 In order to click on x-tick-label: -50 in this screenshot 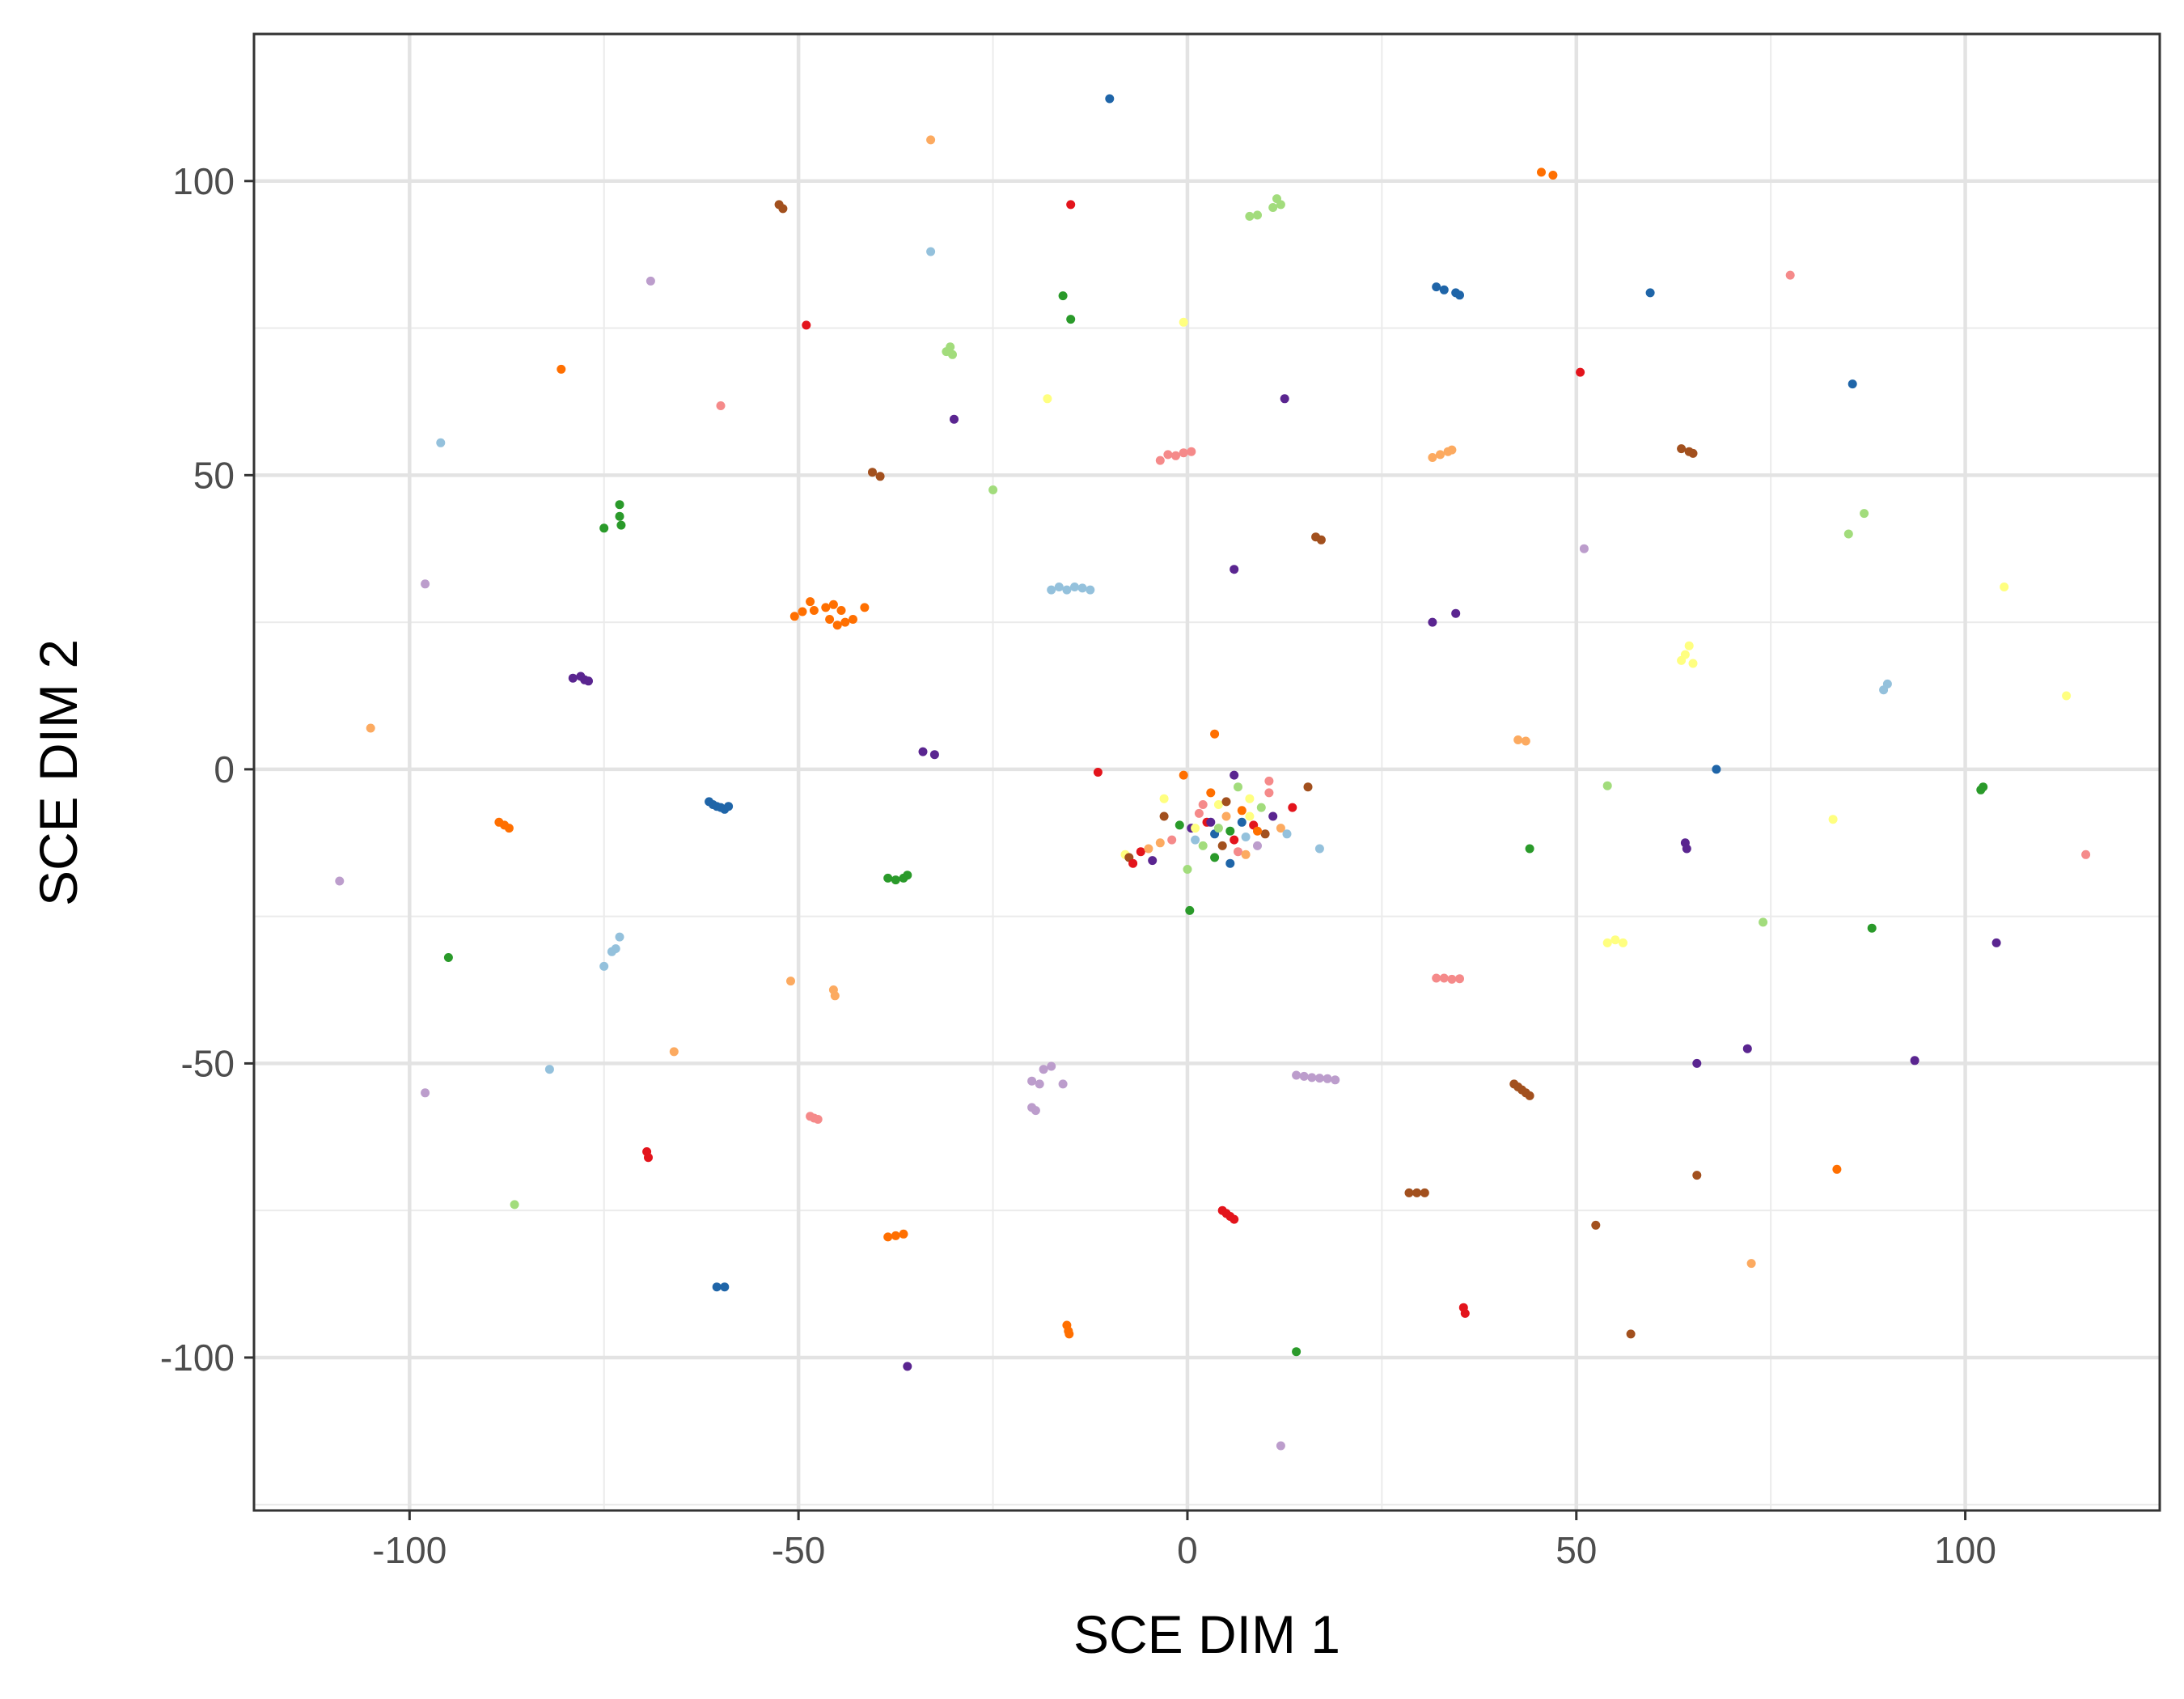, I will do `click(798, 1550)`.